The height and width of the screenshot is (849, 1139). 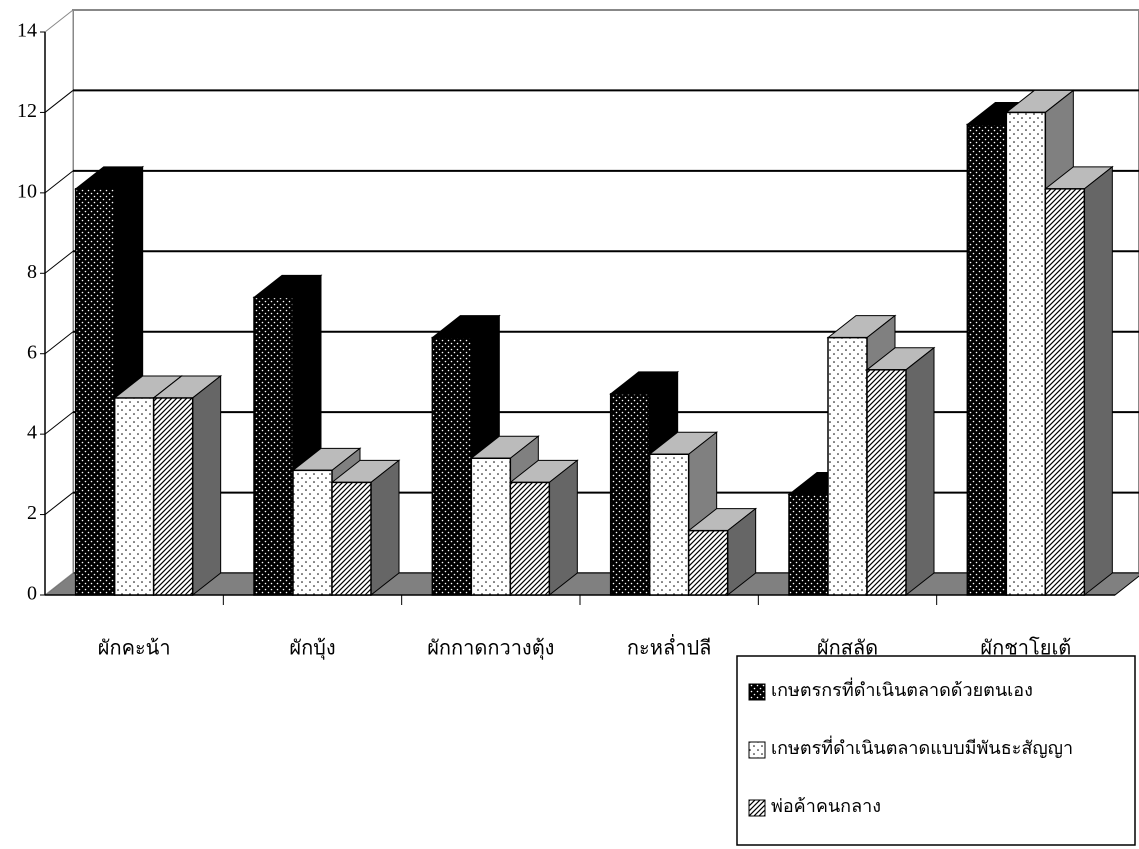 What do you see at coordinates (32, 433) in the screenshot?
I see `y-tick-label: 4` at bounding box center [32, 433].